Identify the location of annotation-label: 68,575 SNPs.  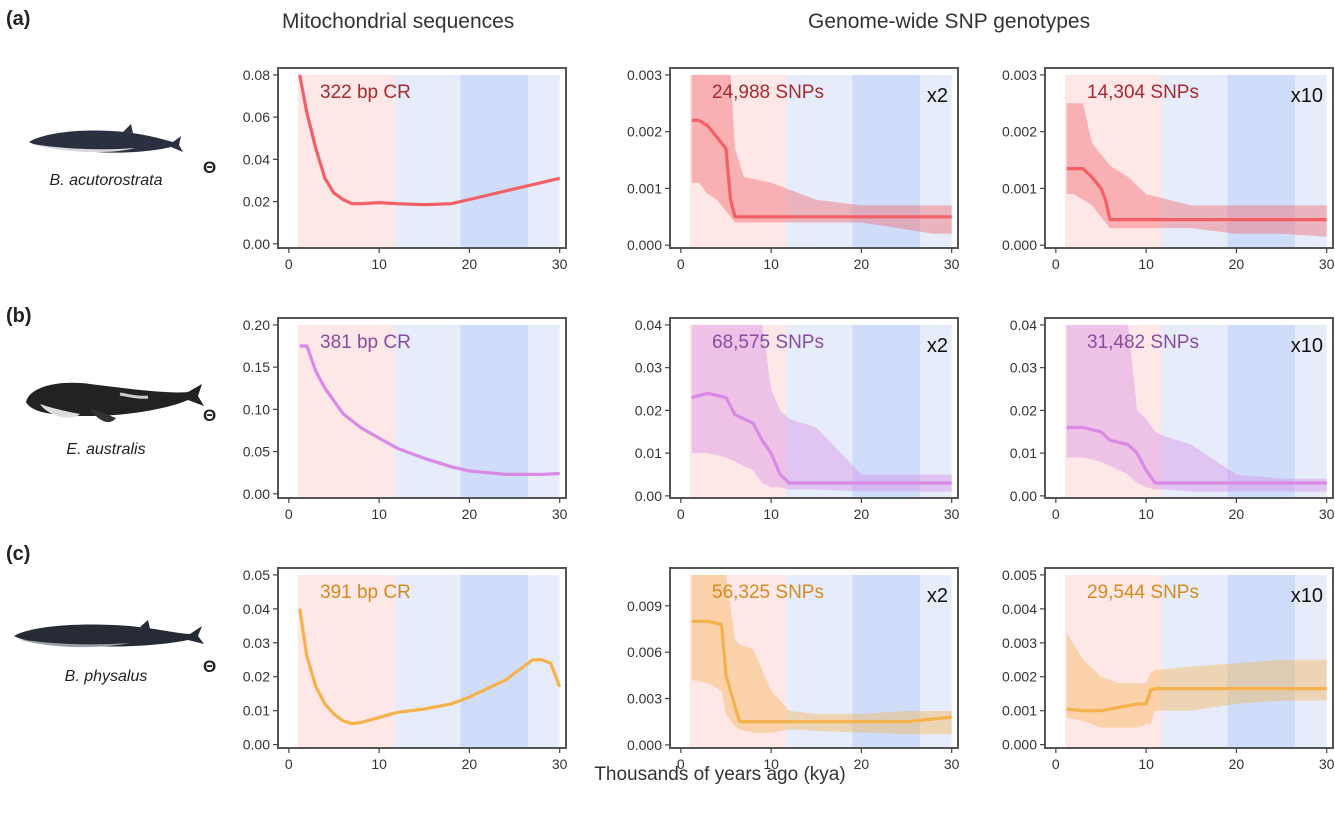
(768, 342).